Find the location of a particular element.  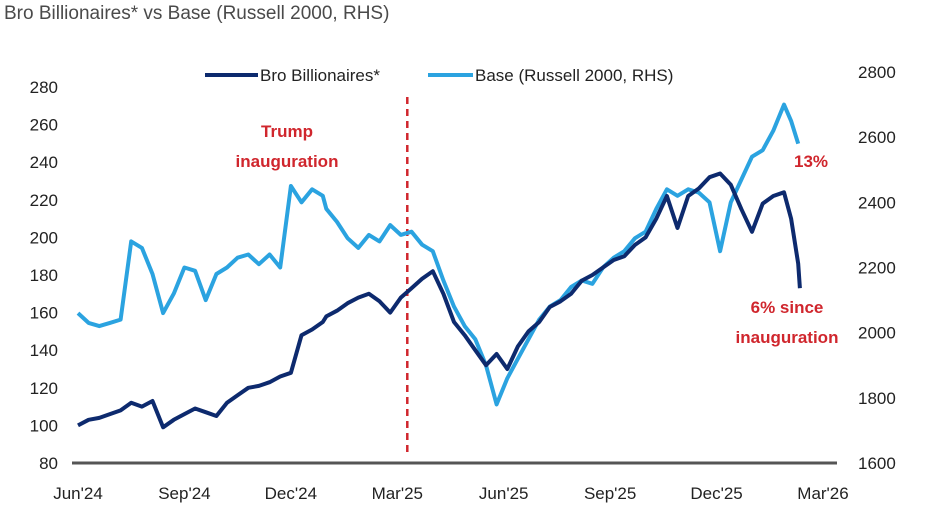

left-tick-label: 80 is located at coordinates (48, 463).